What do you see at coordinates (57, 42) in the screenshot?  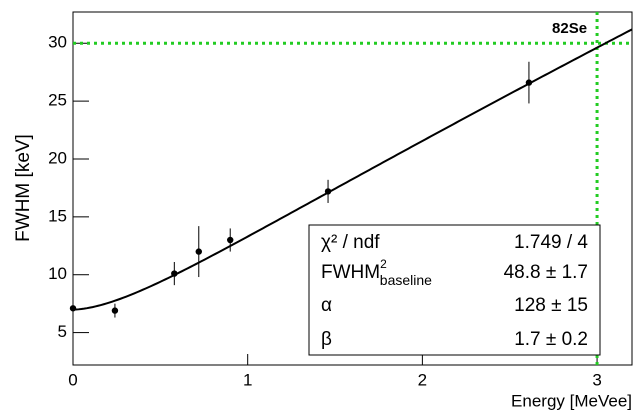 I see `y-tick-label: 30` at bounding box center [57, 42].